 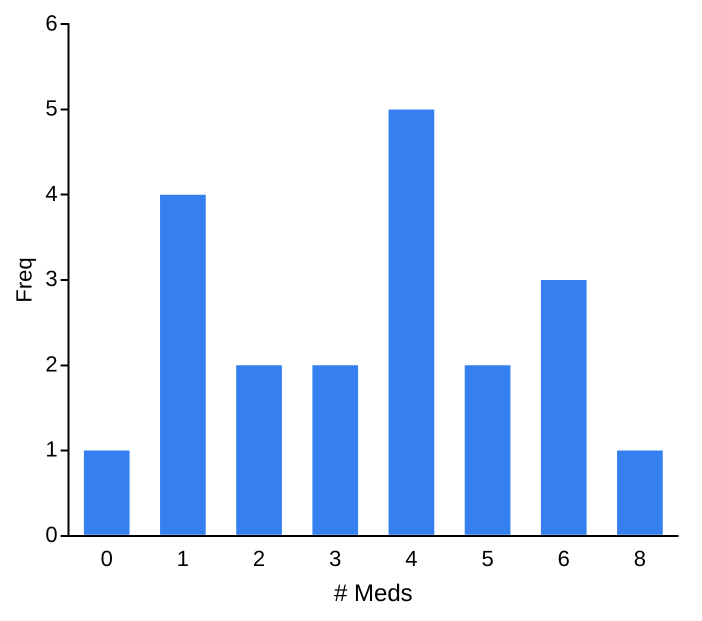 What do you see at coordinates (51, 363) in the screenshot?
I see `y-tick-label: 2` at bounding box center [51, 363].